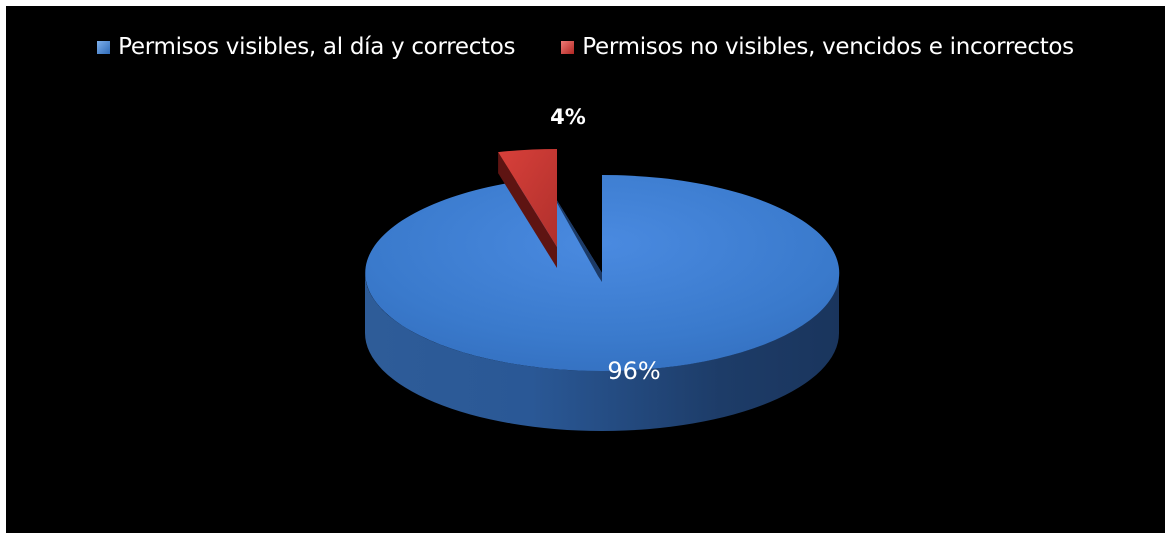 The width and height of the screenshot is (1171, 533). What do you see at coordinates (568, 117) in the screenshot?
I see `data-label-no-visibles: 4%` at bounding box center [568, 117].